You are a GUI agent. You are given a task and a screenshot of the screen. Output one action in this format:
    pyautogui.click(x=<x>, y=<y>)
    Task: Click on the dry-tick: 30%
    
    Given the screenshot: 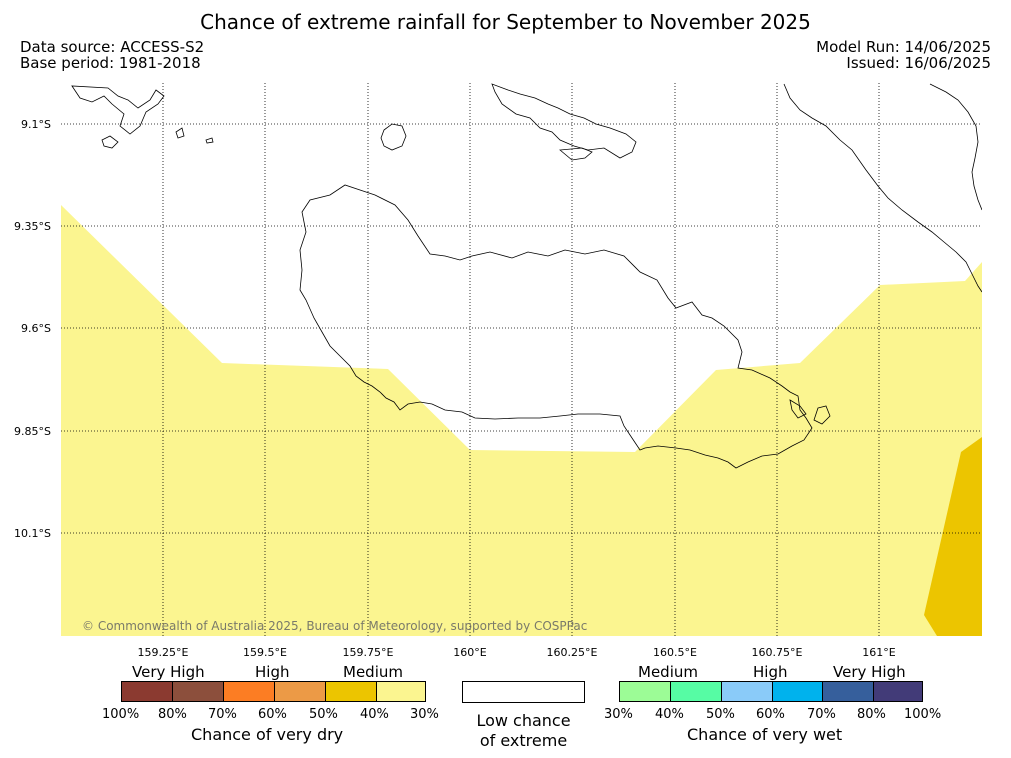 What is the action you would take?
    pyautogui.click(x=424, y=714)
    